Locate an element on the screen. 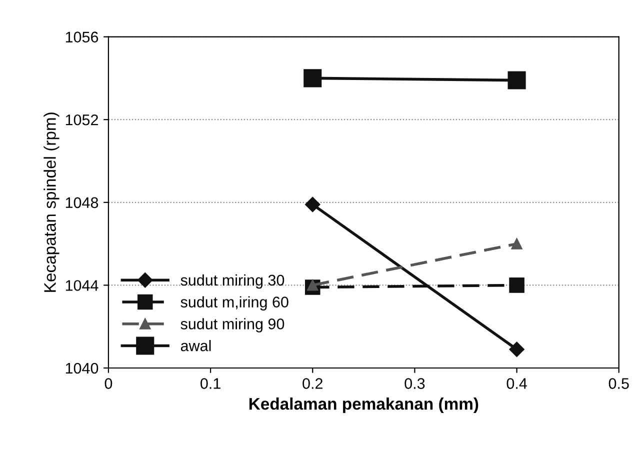 Image resolution: width=638 pixels, height=460 pixels. x-tick-label: 0.4 is located at coordinates (516, 383).